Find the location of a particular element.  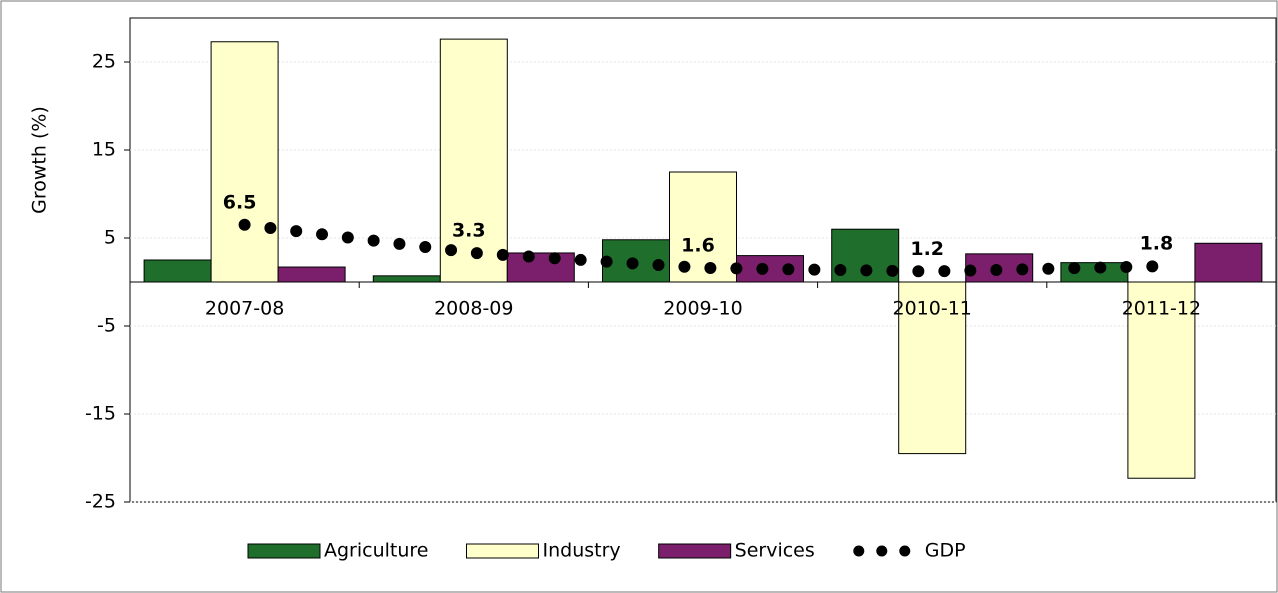

legend-label: Industry is located at coordinates (582, 551).